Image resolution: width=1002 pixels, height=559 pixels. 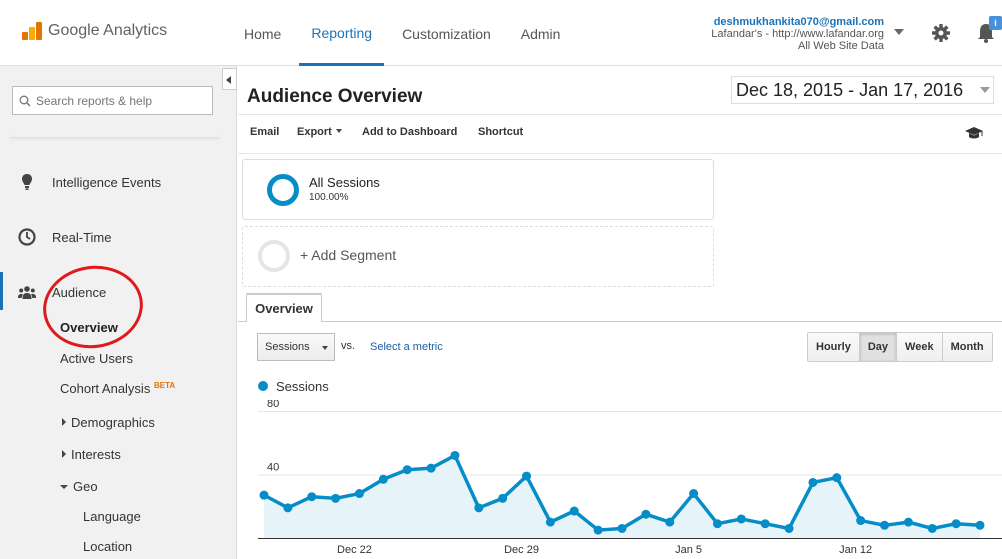 What do you see at coordinates (105, 388) in the screenshot?
I see `cohort-analysis-label: Cohort Analysis` at bounding box center [105, 388].